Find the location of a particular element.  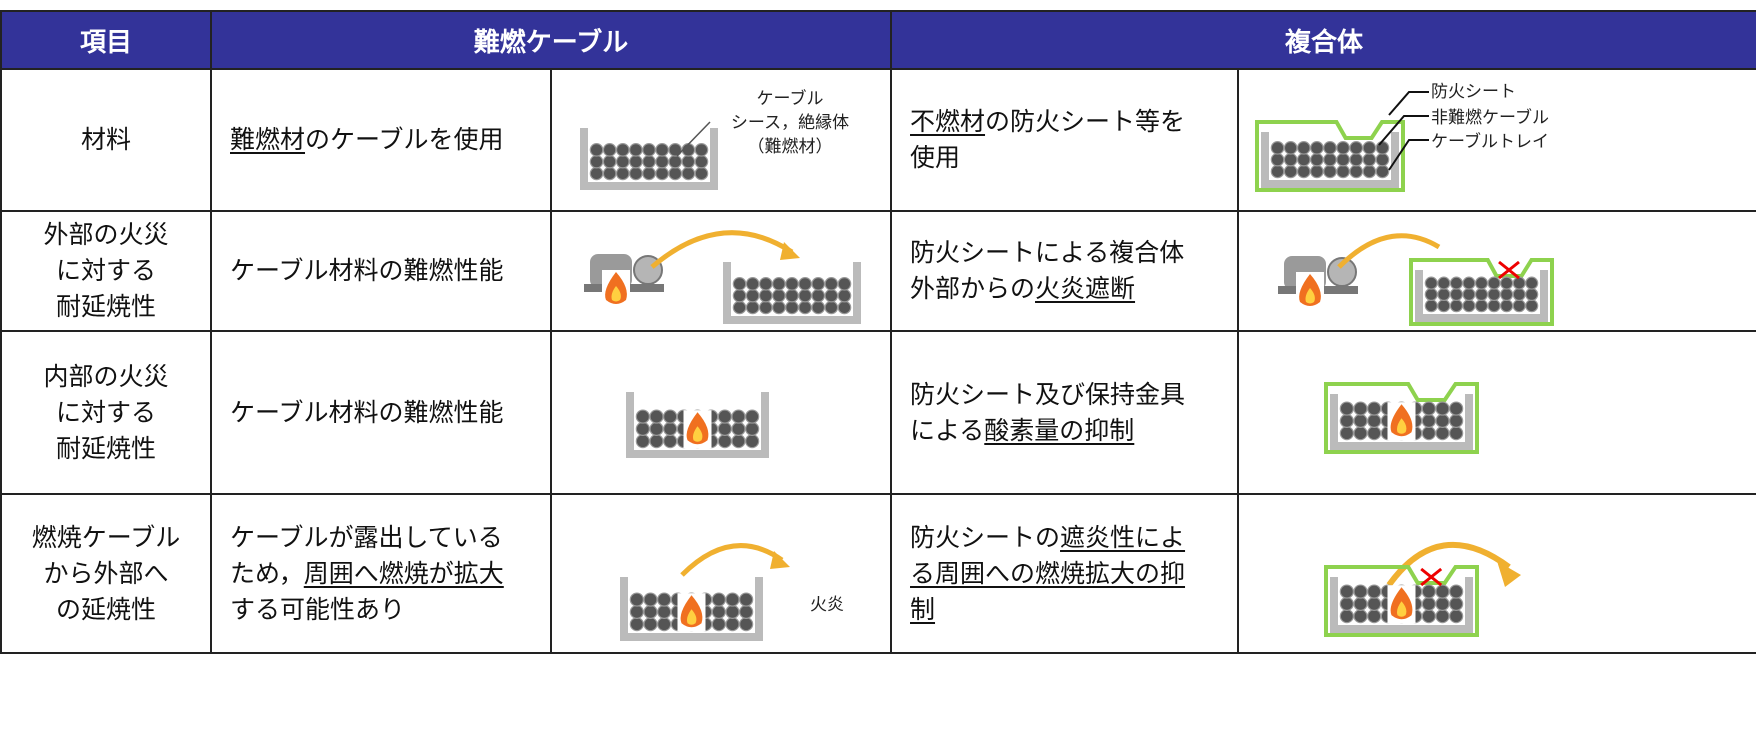

header-cell: 複合体 is located at coordinates (1323, 40).